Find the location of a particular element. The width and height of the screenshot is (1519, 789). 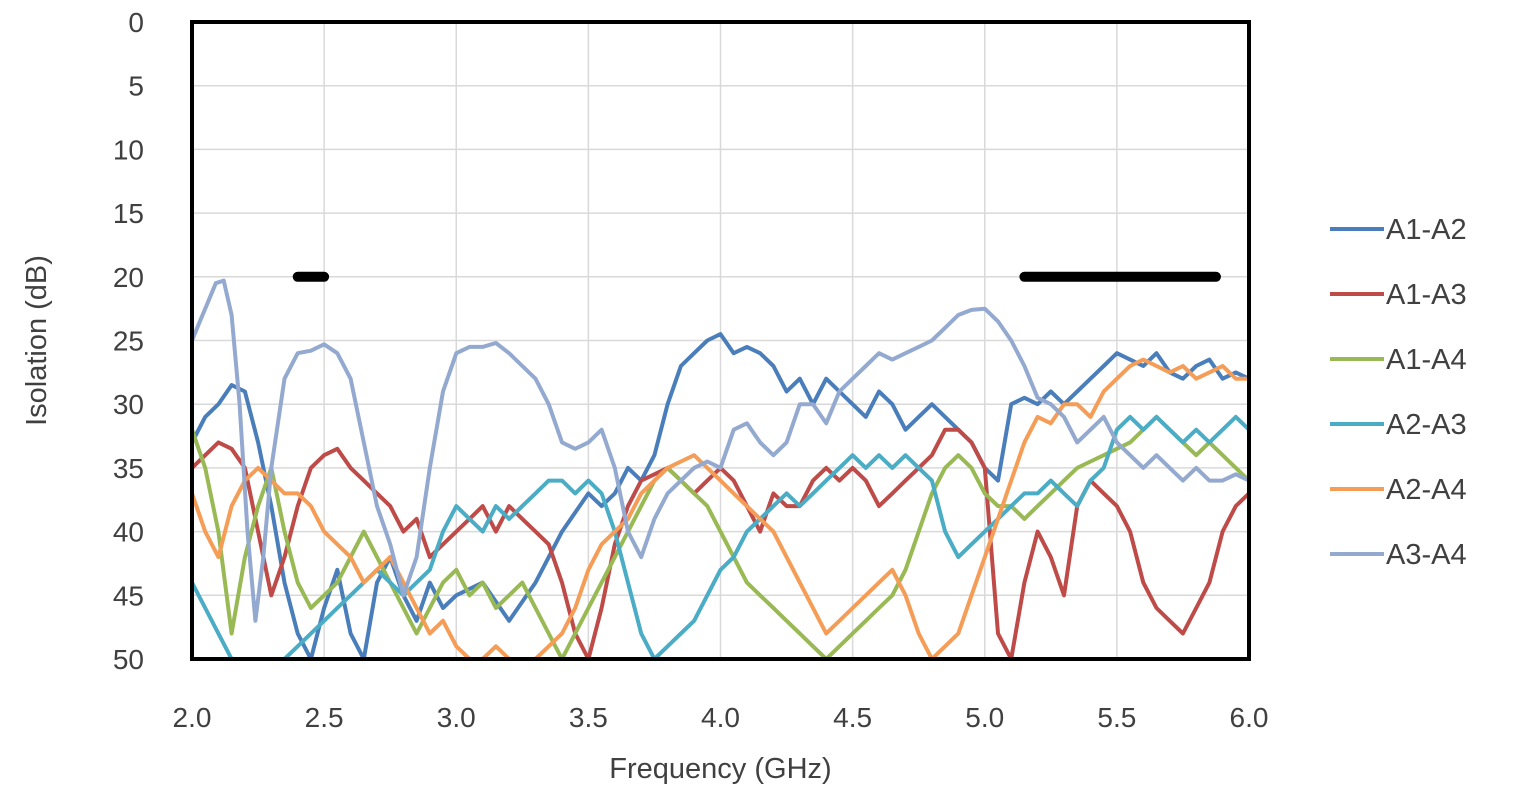

x-tick-label: 6.0 is located at coordinates (1249, 717).